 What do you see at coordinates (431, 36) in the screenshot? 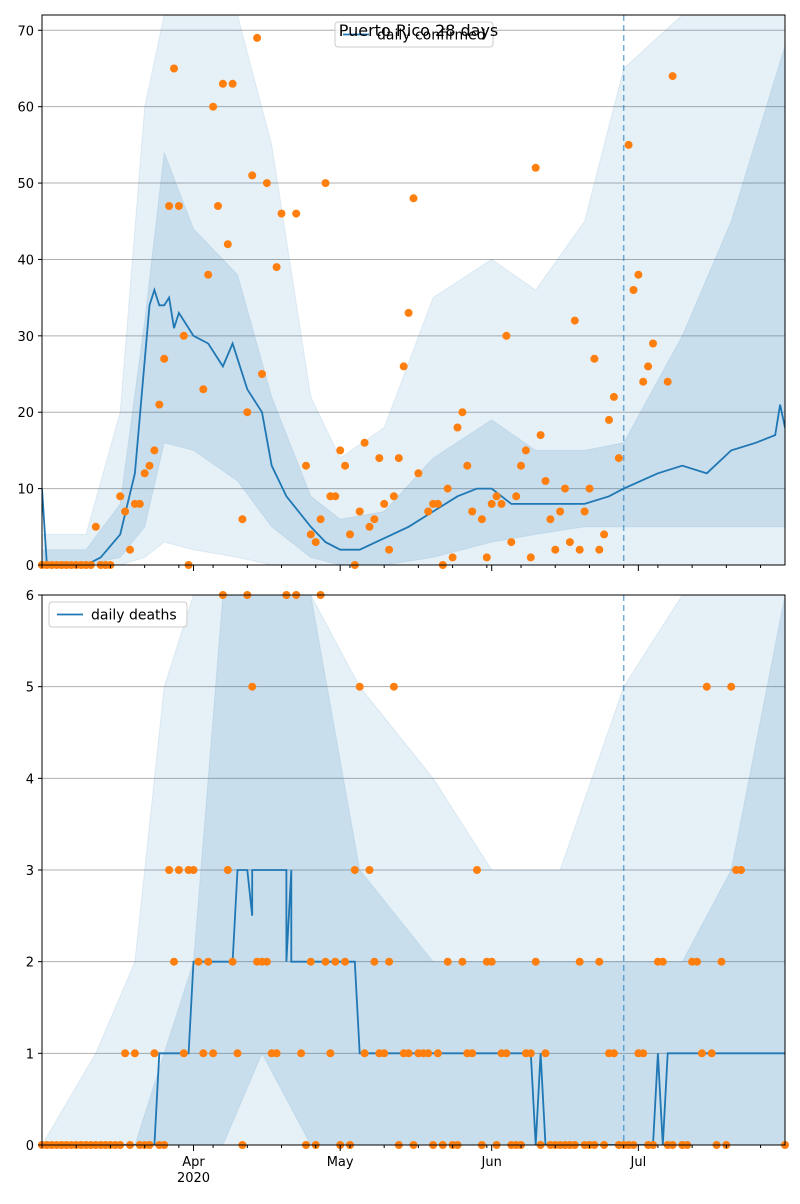
I see `legend-label: daily confirmed` at bounding box center [431, 36].